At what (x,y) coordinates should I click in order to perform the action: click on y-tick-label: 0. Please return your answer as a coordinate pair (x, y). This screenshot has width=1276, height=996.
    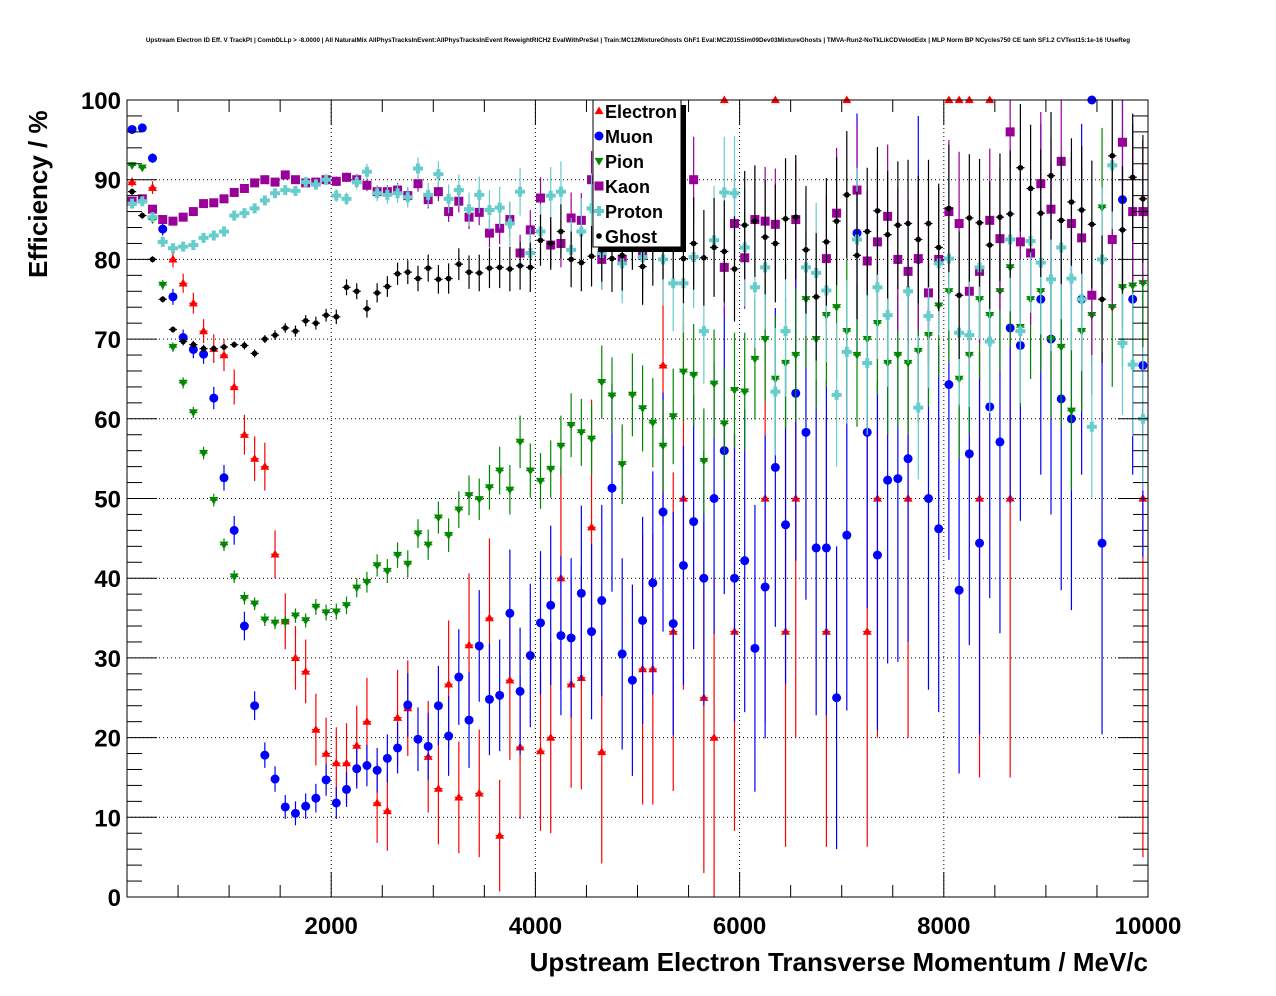
    Looking at the image, I should click on (114, 898).